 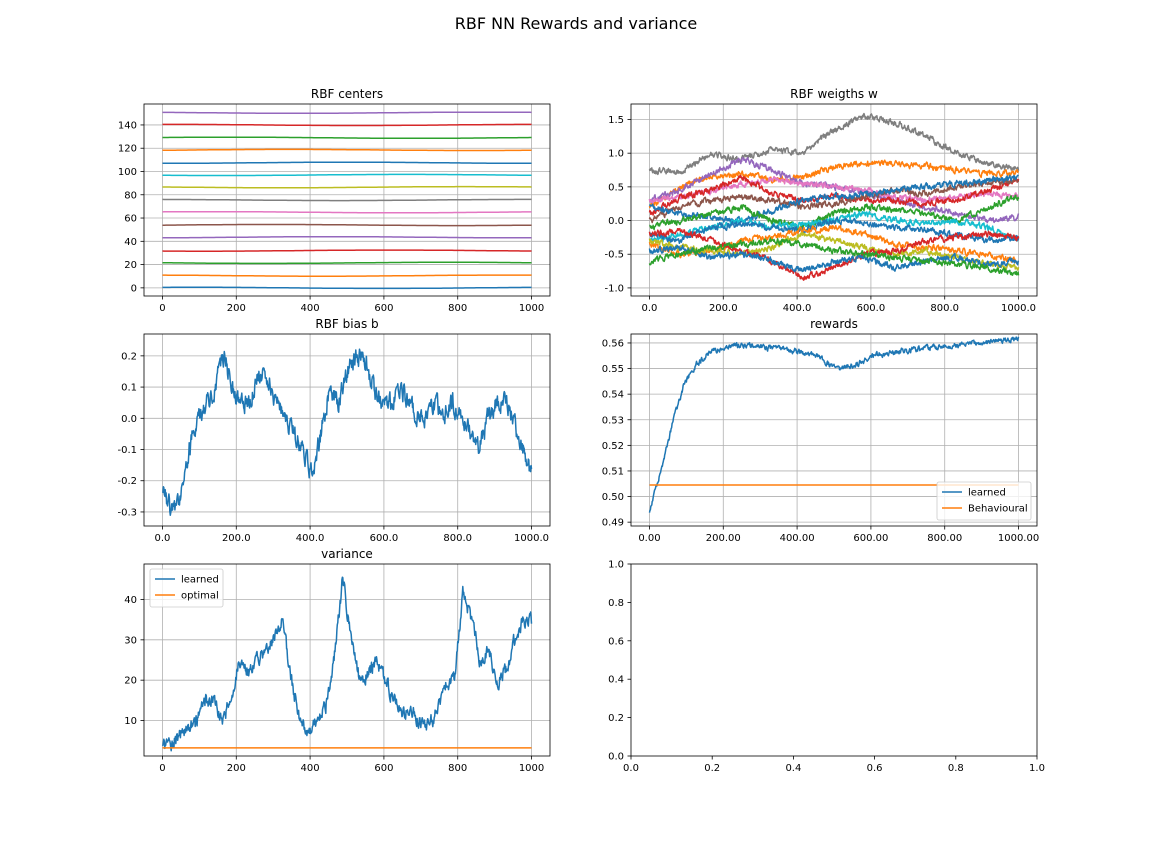 What do you see at coordinates (127, 172) in the screenshot?
I see `y-tick-label: 100` at bounding box center [127, 172].